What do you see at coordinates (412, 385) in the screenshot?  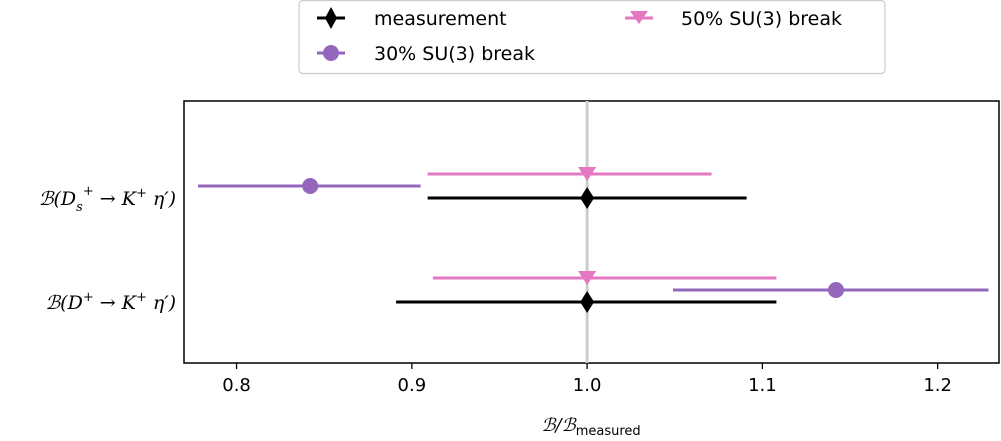 I see `x-tick-label: 0.9` at bounding box center [412, 385].